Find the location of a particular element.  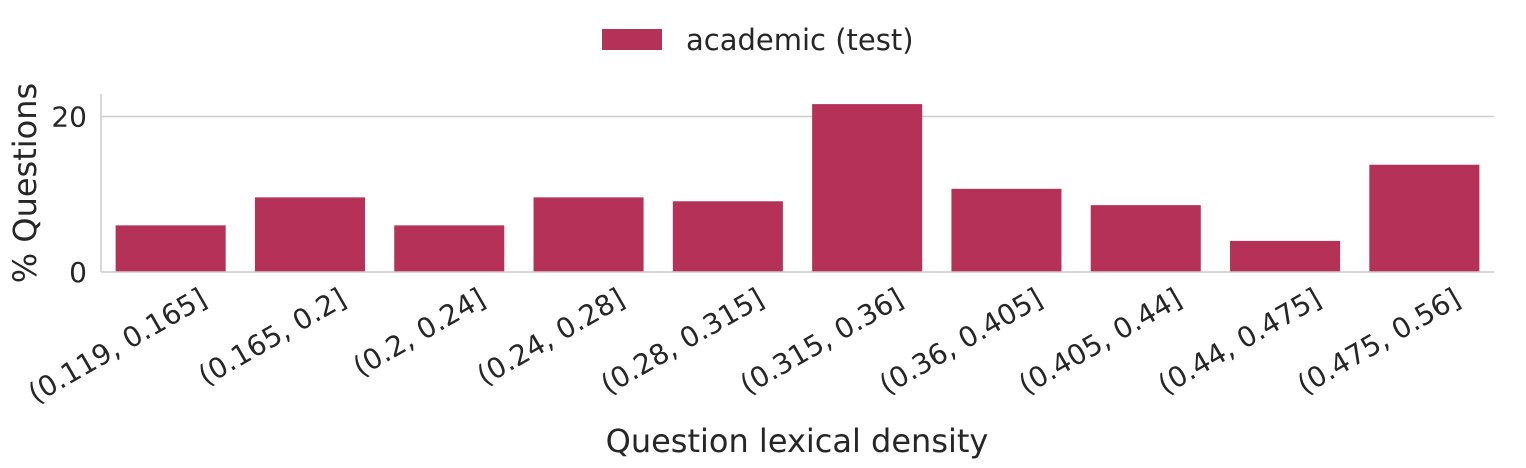

y-tick-label: 0 is located at coordinates (78, 272).